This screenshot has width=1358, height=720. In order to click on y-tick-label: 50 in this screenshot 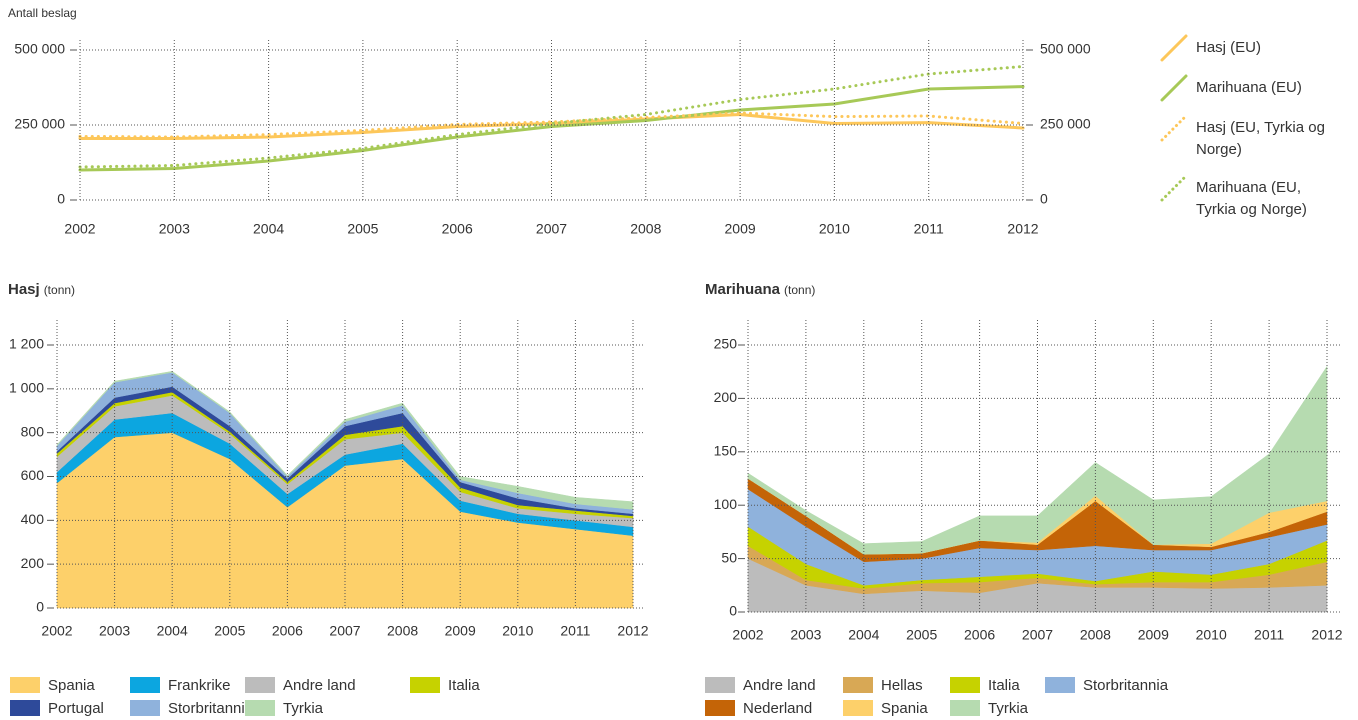, I will do `click(729, 557)`.